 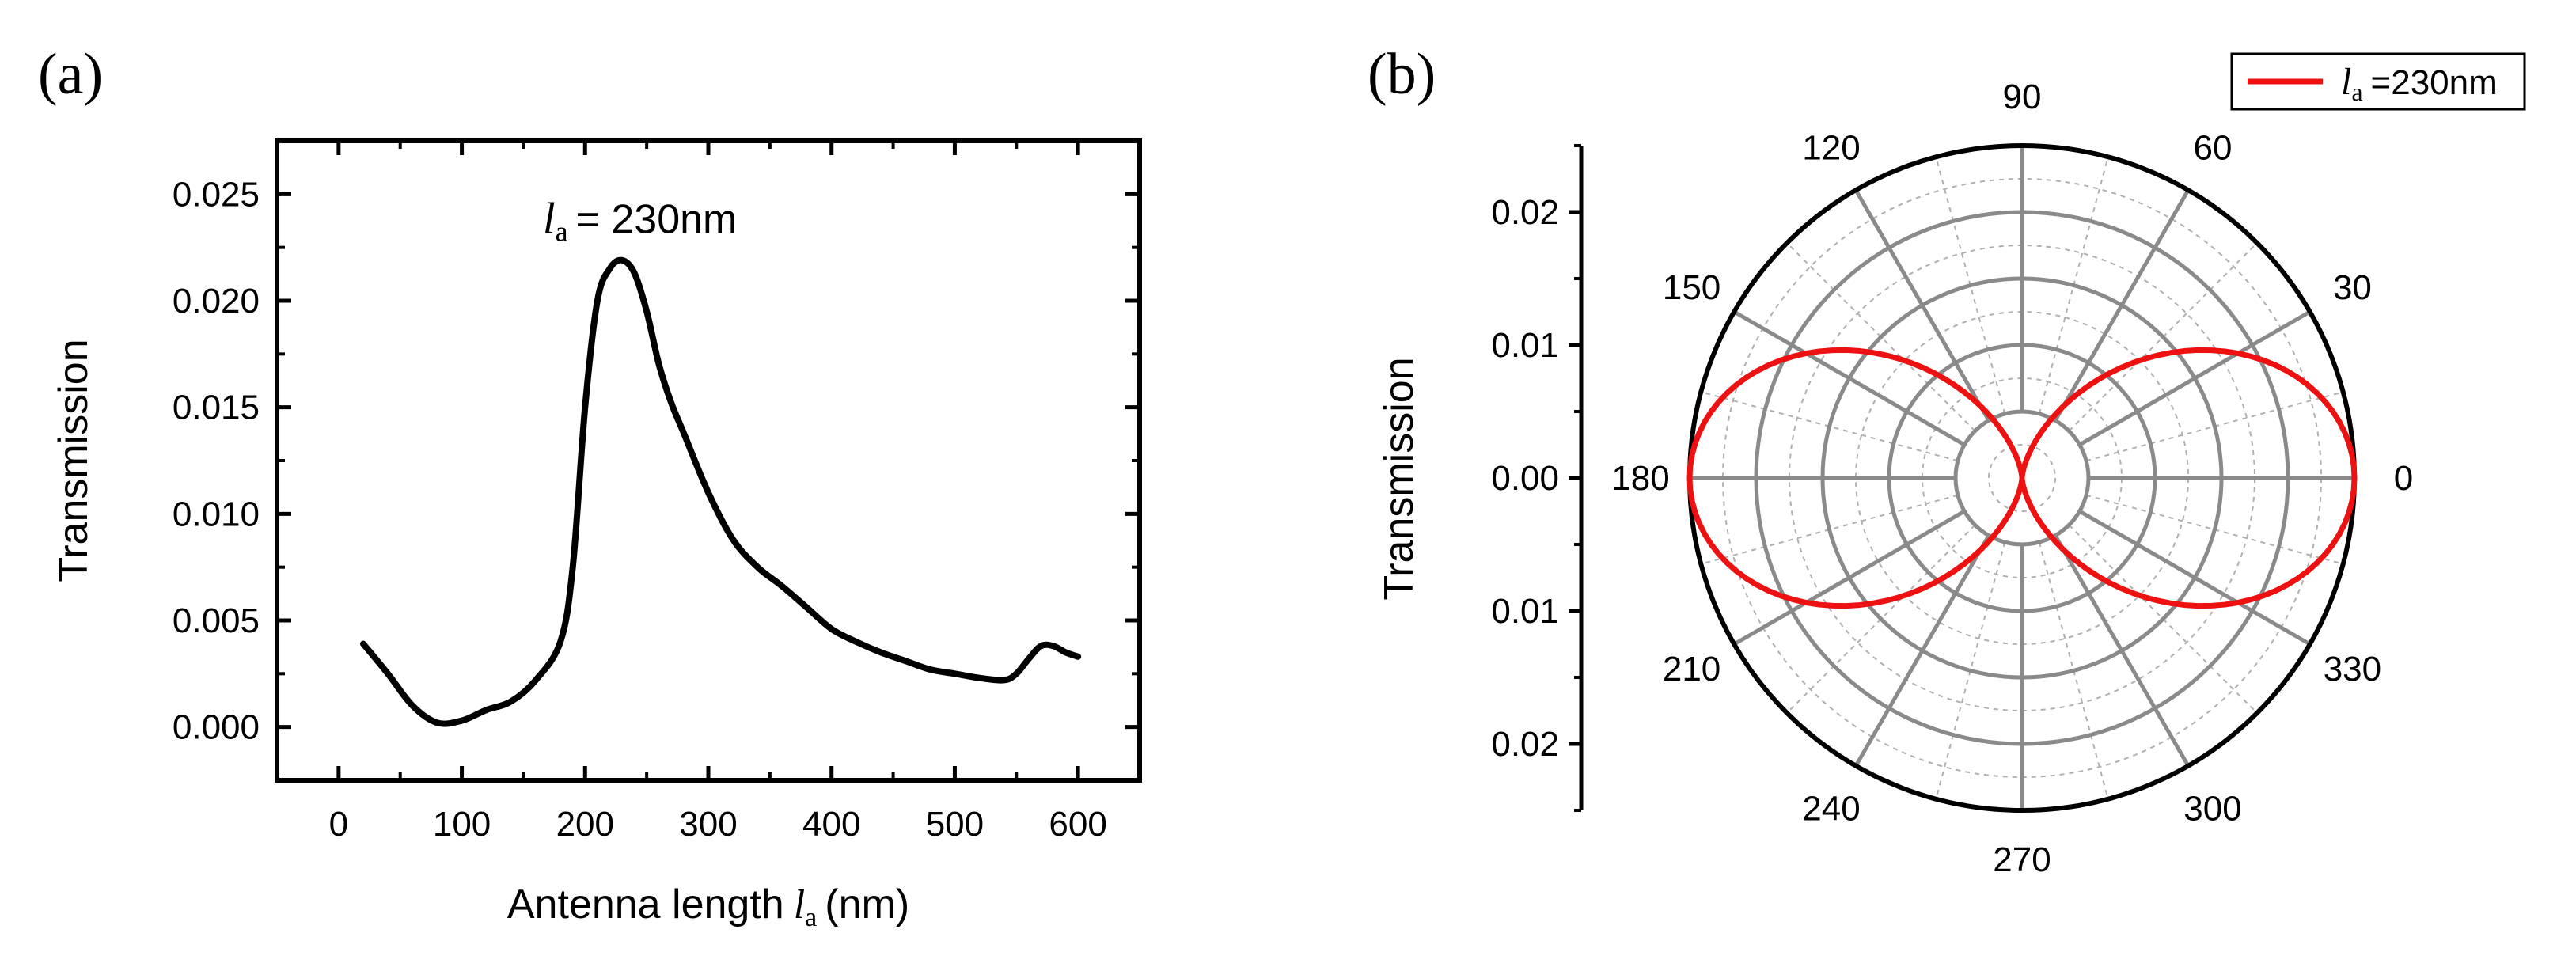 I want to click on angle-tick-label: 330, so click(x=2352, y=669).